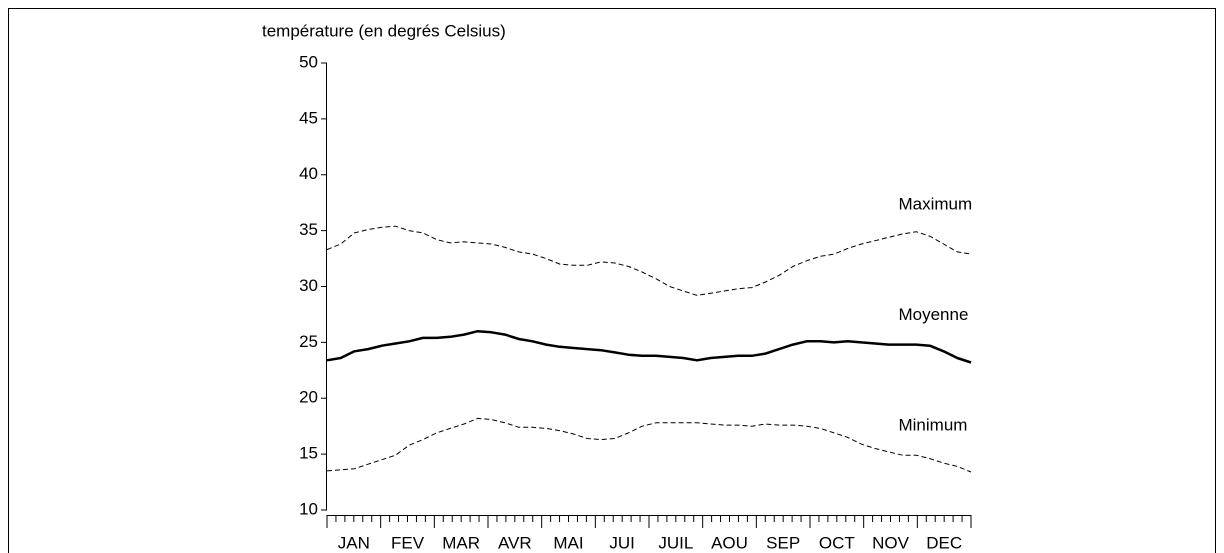 This screenshot has width=1224, height=553. Describe the element at coordinates (935, 203) in the screenshot. I see `series-label: Maximum` at that location.